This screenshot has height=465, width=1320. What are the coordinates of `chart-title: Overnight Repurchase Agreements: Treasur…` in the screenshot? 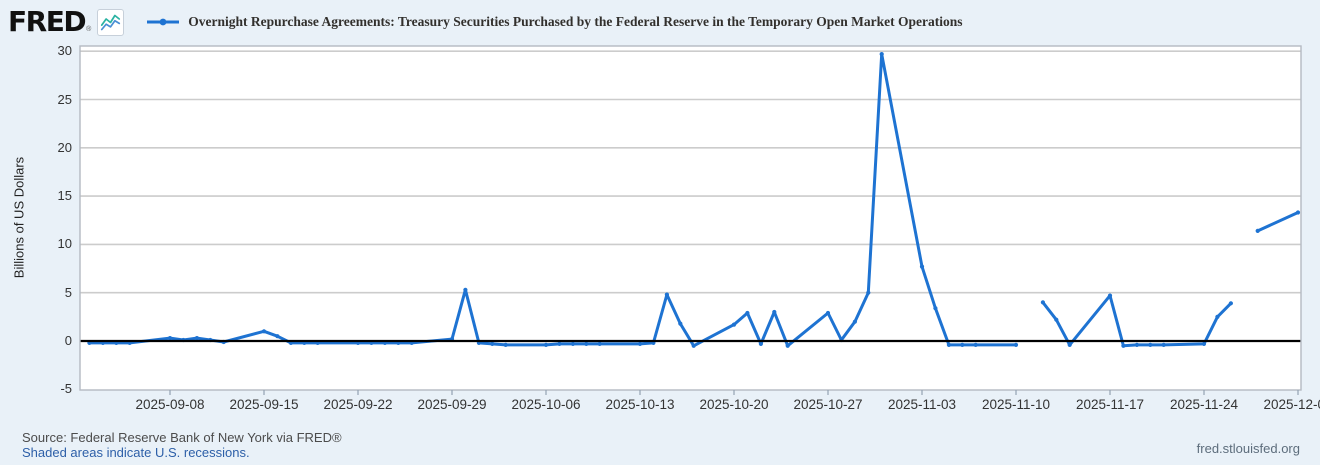 It's located at (575, 21).